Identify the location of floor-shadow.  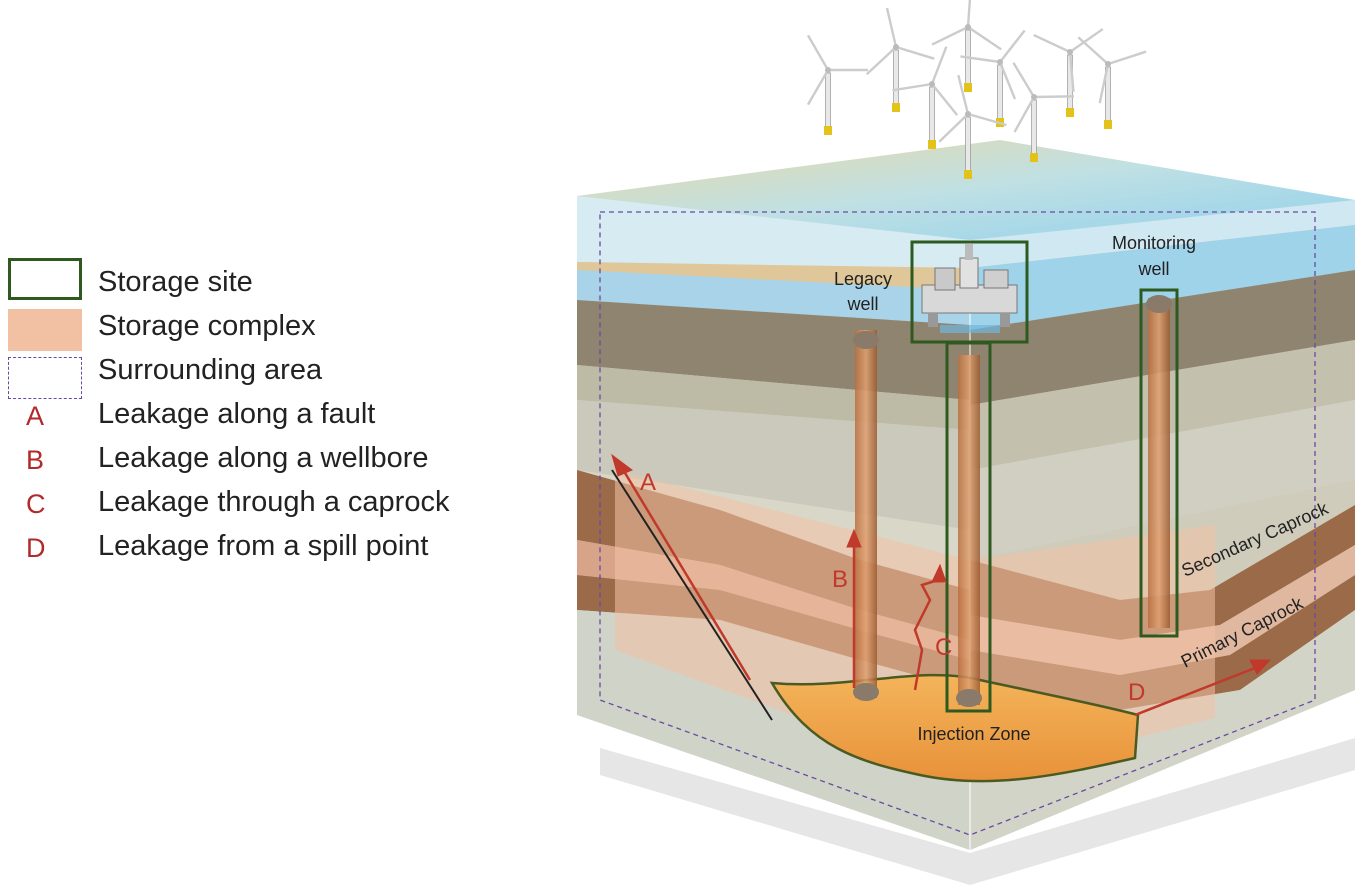
(977, 811).